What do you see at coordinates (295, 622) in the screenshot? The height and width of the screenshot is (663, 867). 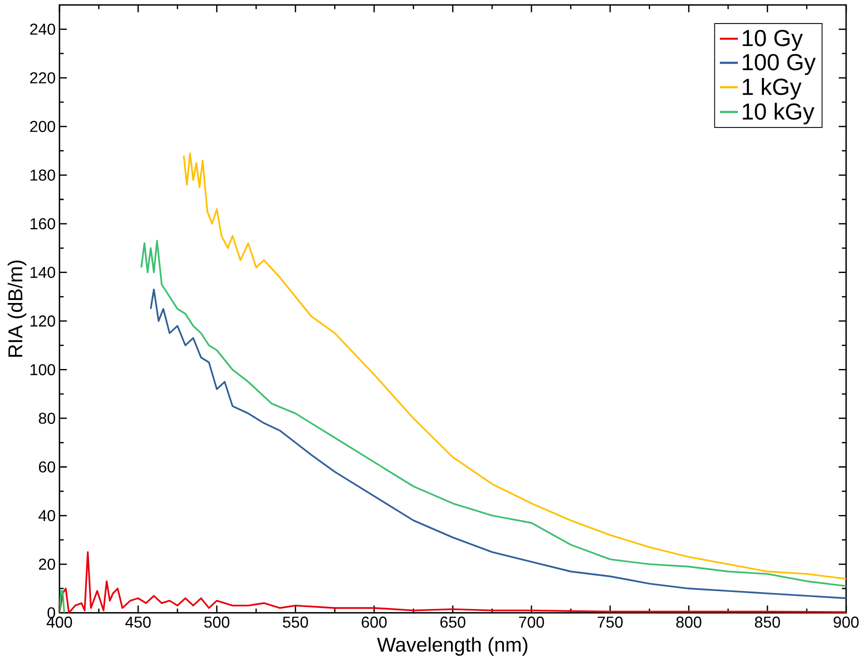 I see `x-tick-label: 550` at bounding box center [295, 622].